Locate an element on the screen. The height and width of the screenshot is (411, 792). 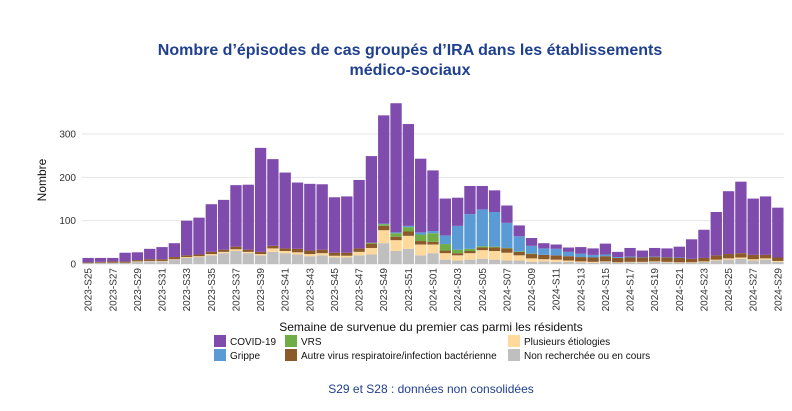
legend-label: Grippe is located at coordinates (245, 356).